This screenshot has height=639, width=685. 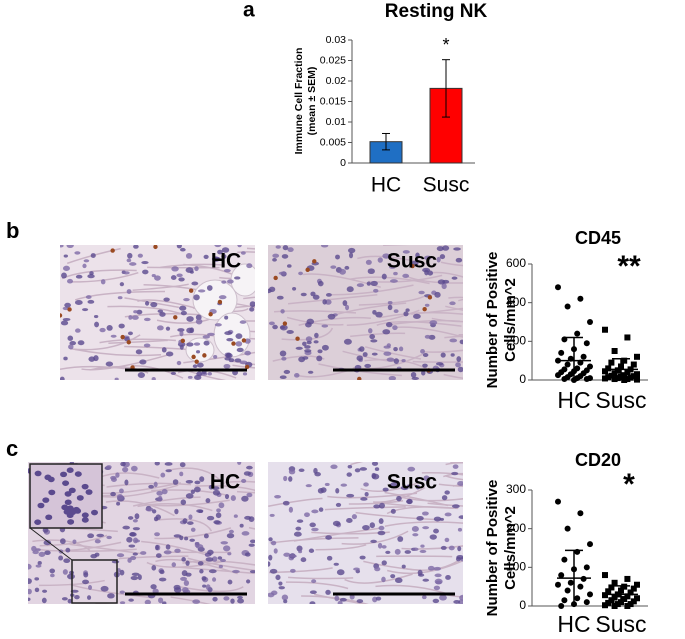 What do you see at coordinates (365, 533) in the screenshot?
I see `tissue` at bounding box center [365, 533].